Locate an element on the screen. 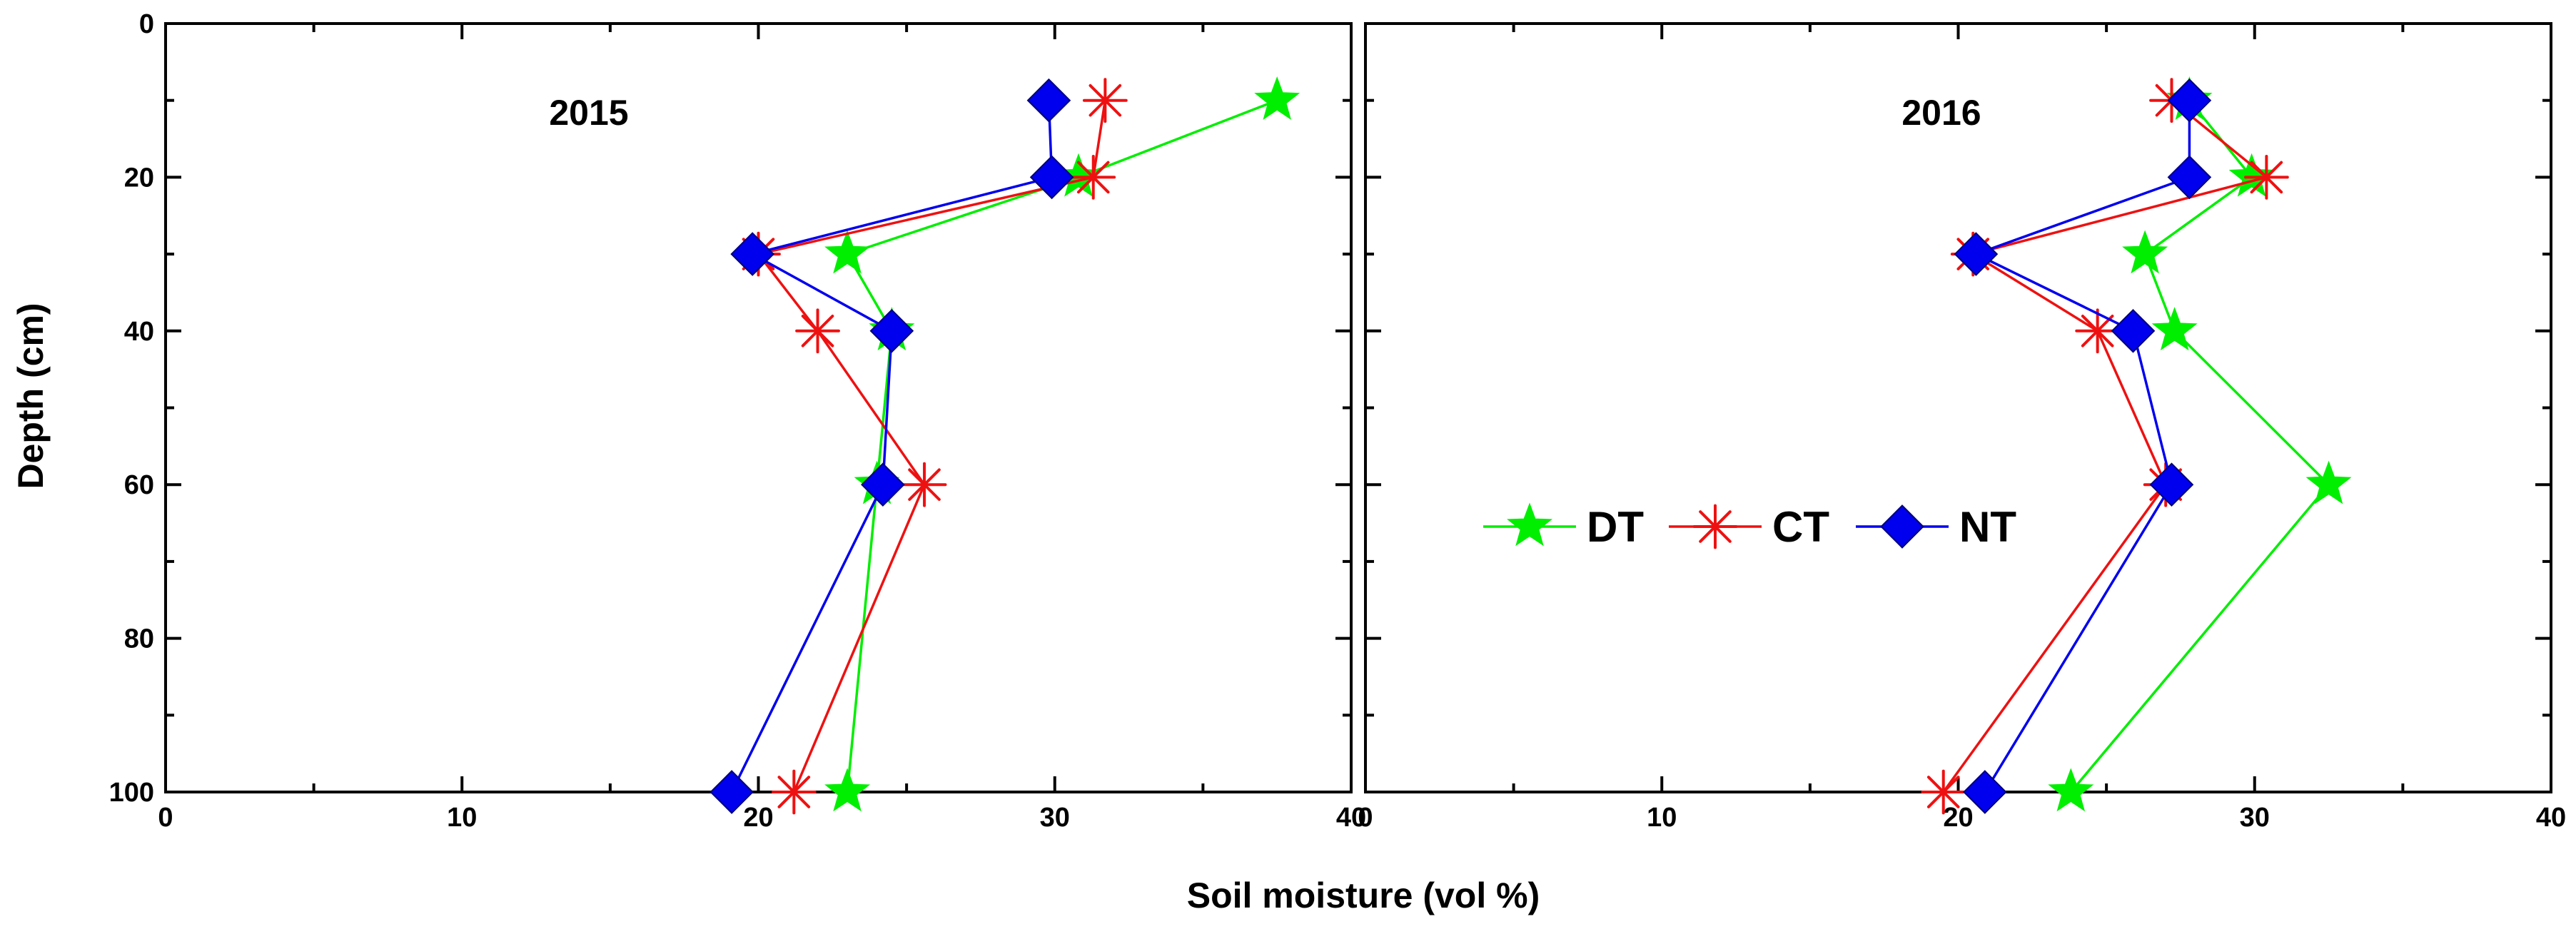 The image size is (2576, 934). legend-entry-CT: CT is located at coordinates (1749, 527).